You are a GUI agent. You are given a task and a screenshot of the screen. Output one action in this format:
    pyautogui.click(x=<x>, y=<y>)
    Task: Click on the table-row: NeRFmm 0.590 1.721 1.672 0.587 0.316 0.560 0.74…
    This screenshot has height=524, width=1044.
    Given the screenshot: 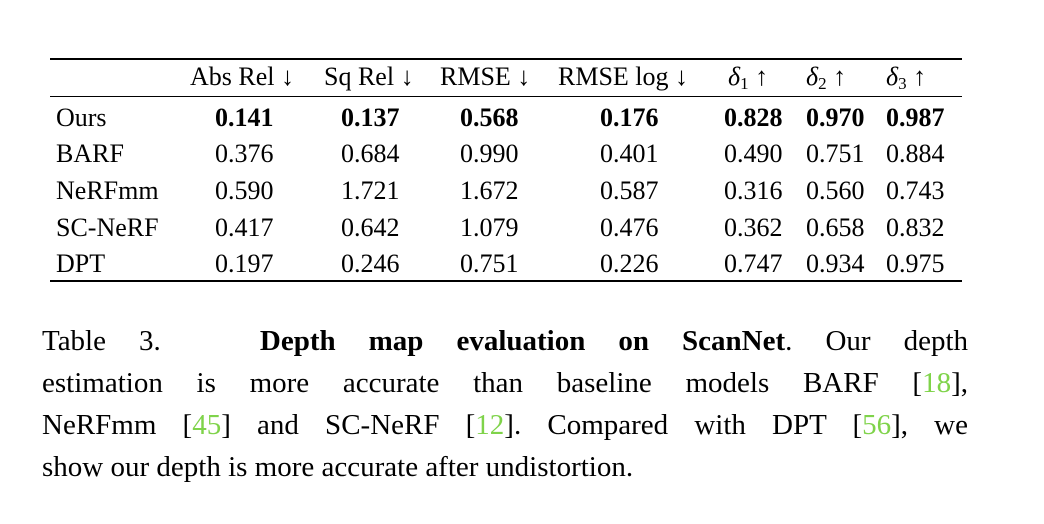 What is the action you would take?
    pyautogui.click(x=506, y=191)
    